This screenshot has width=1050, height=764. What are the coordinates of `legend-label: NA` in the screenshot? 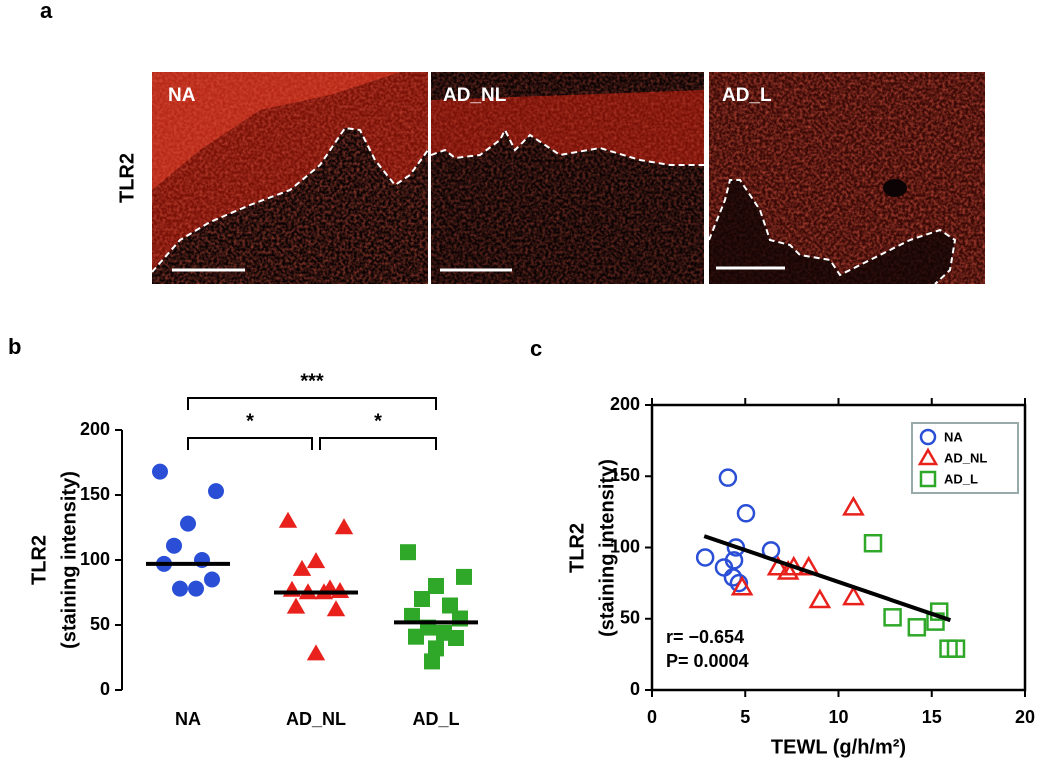 It's located at (953, 436).